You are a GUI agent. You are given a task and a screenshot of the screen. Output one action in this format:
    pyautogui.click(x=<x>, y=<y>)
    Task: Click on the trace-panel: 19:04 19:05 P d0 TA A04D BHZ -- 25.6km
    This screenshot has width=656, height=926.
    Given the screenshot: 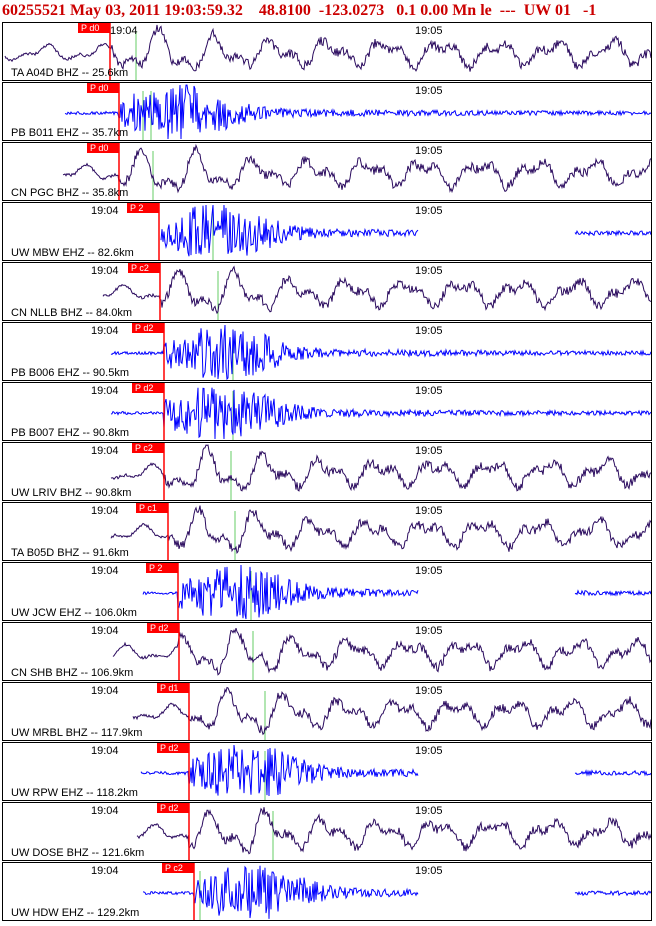 What is the action you would take?
    pyautogui.click(x=327, y=51)
    